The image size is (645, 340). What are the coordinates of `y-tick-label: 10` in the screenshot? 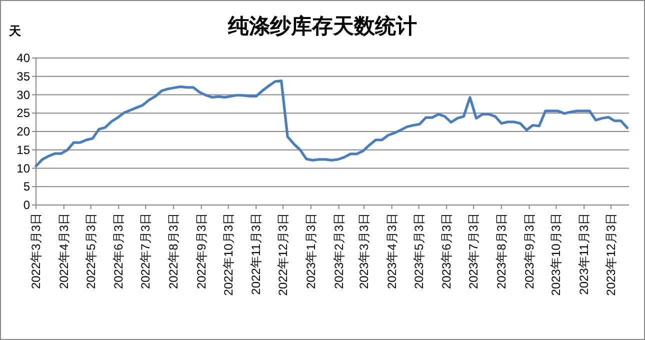 It's located at (23, 168).